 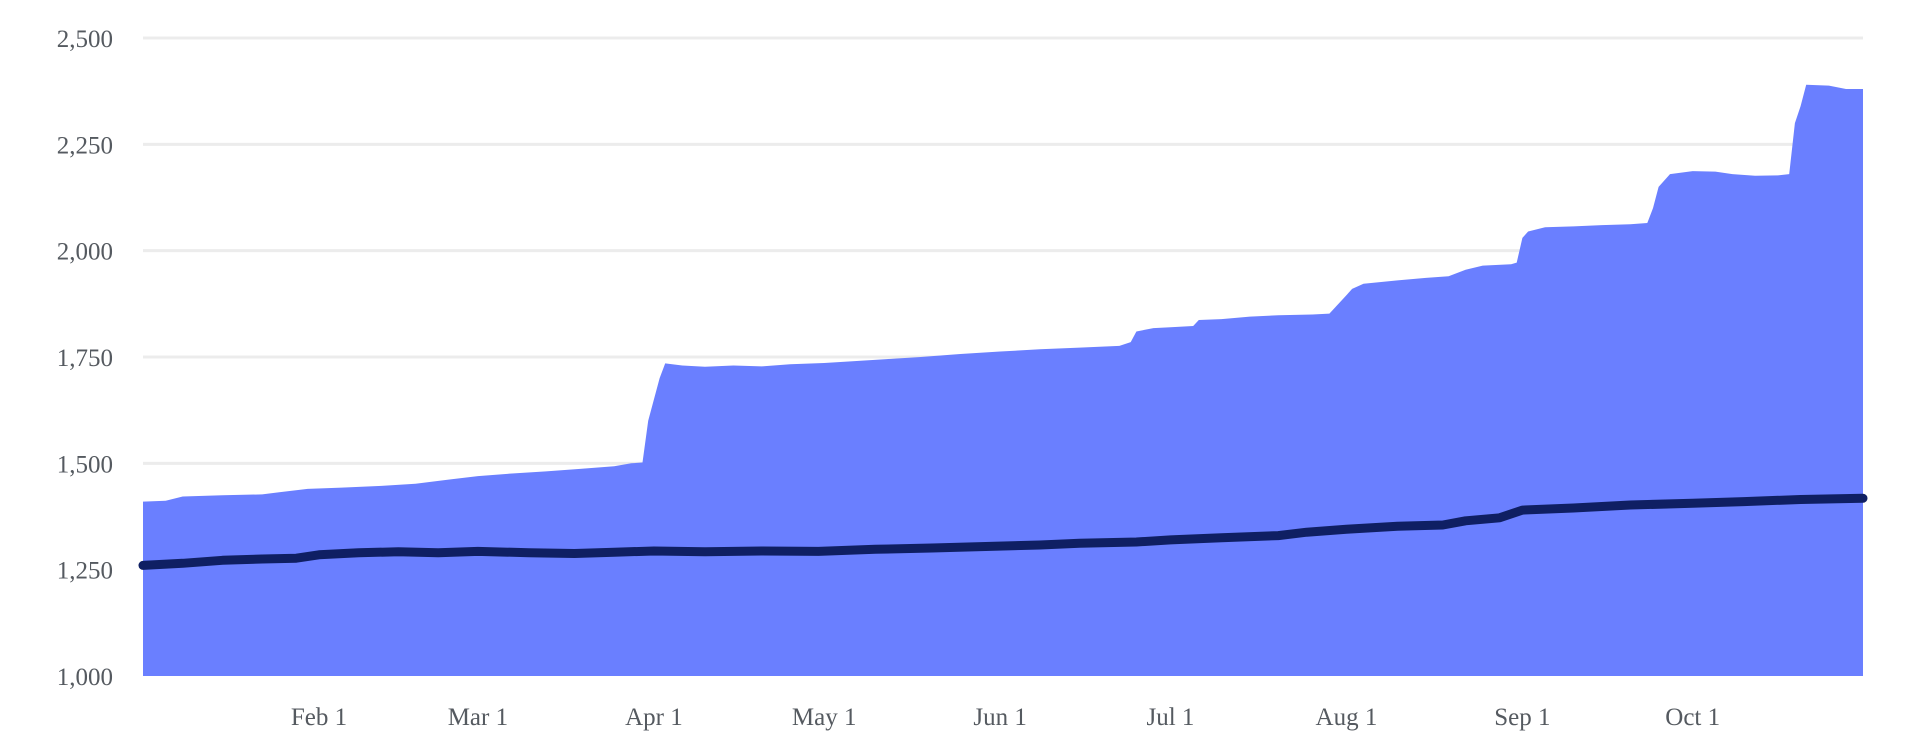 I want to click on y-tick-label: 2,000, so click(x=85, y=252).